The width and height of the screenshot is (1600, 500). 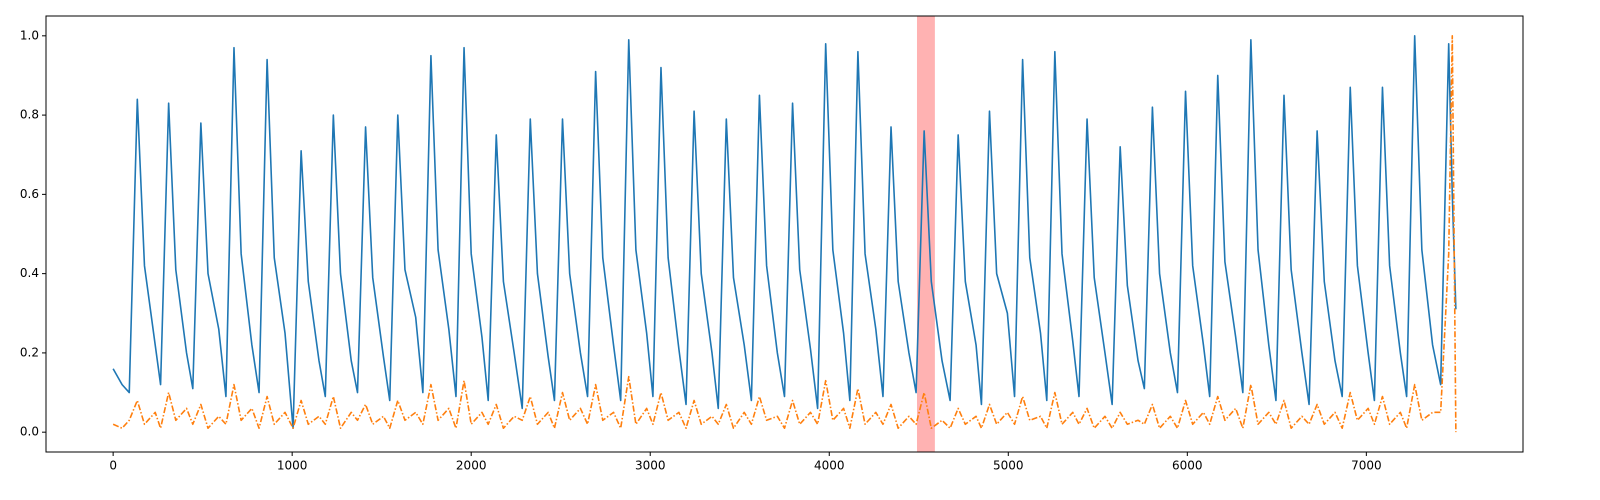 I want to click on x-tick-label: 7000, so click(x=1366, y=466).